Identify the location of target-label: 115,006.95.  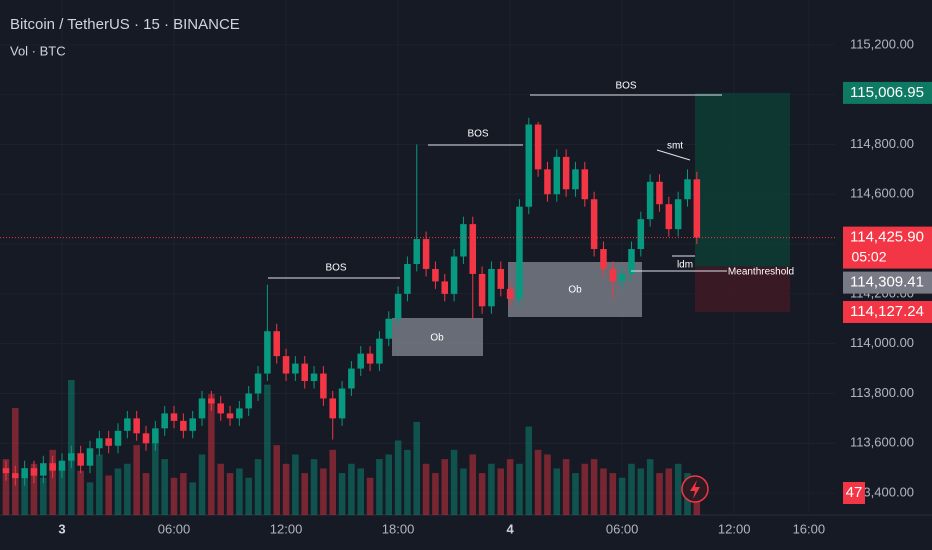
(887, 92).